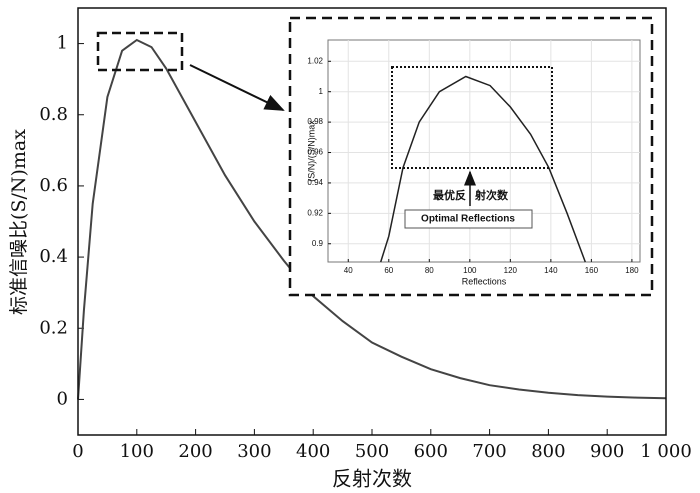 The width and height of the screenshot is (700, 493). What do you see at coordinates (315, 60) in the screenshot?
I see `y-tick-label: 1.02` at bounding box center [315, 60].